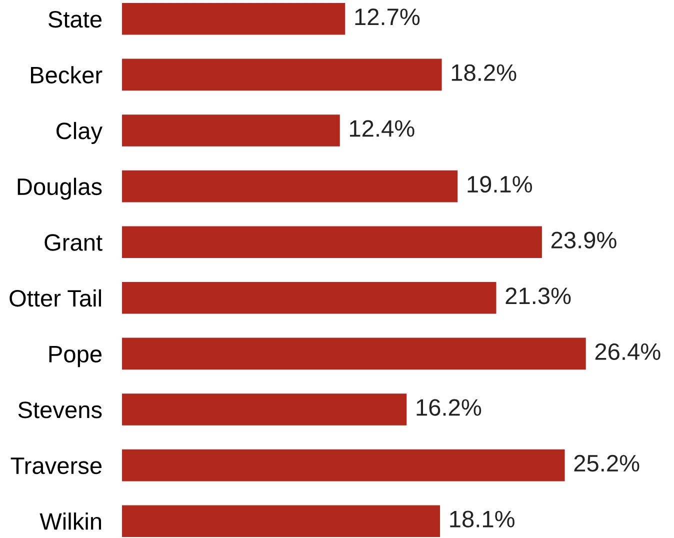  Describe the element at coordinates (60, 189) in the screenshot. I see `y-tick-label: Douglas` at that location.